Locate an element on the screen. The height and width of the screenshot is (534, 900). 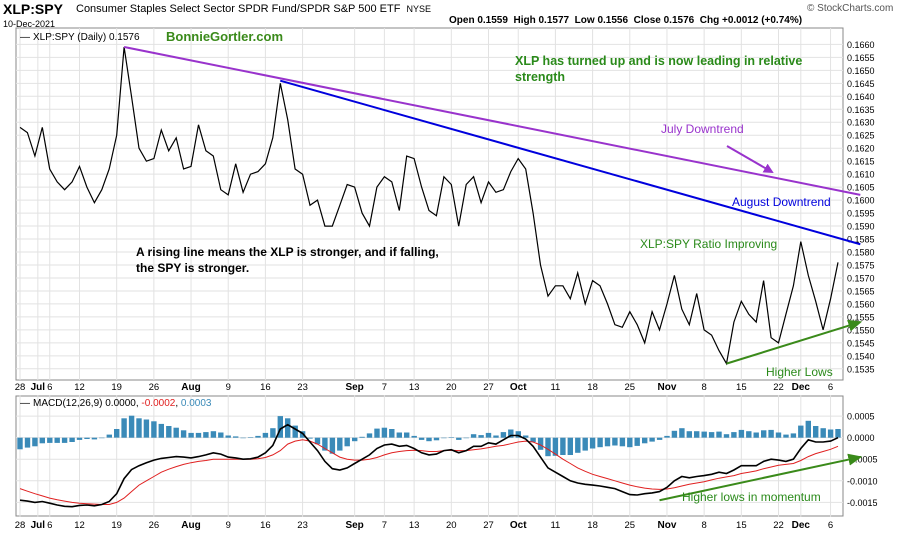
x-tick-label: 15 is located at coordinates (741, 525).